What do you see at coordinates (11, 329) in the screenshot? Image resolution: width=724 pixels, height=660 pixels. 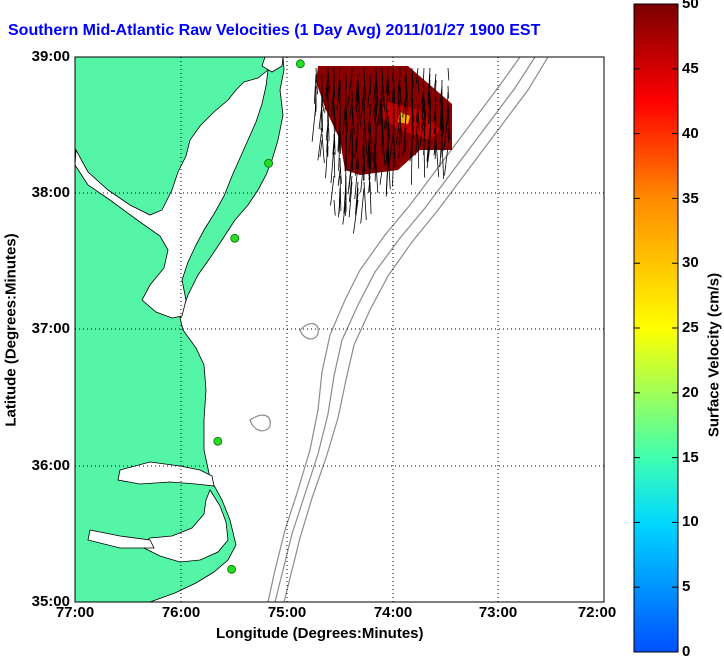 I see `y-axis-label: Latitude (Degrees:Minutes)` at bounding box center [11, 329].